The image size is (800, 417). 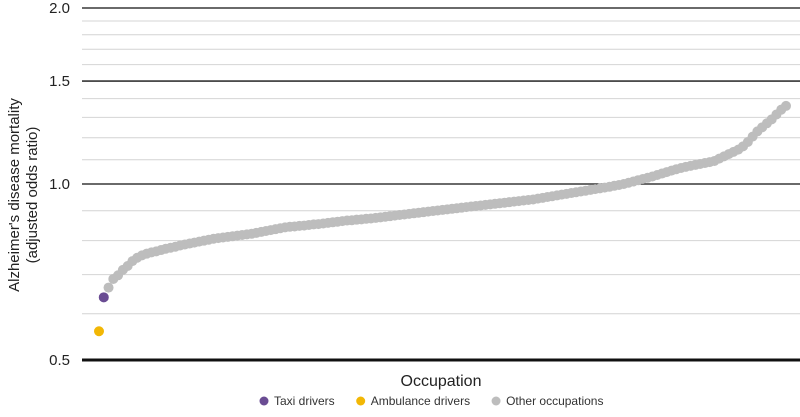 I want to click on legend-marker-ambulance-drivers, so click(x=361, y=401).